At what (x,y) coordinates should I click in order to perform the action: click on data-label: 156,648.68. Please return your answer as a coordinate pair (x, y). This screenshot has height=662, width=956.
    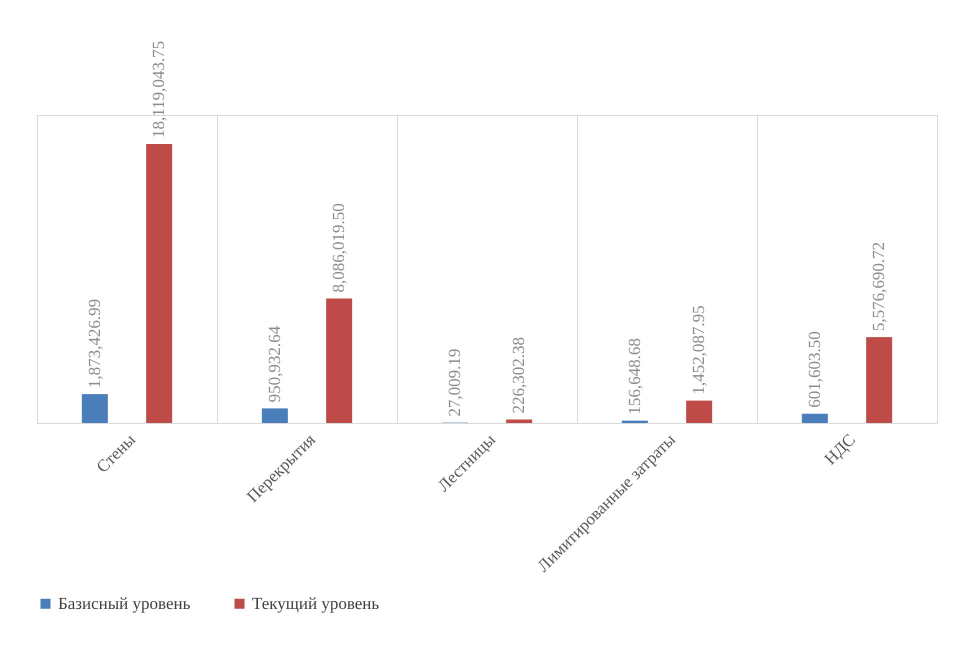
    Looking at the image, I should click on (634, 376).